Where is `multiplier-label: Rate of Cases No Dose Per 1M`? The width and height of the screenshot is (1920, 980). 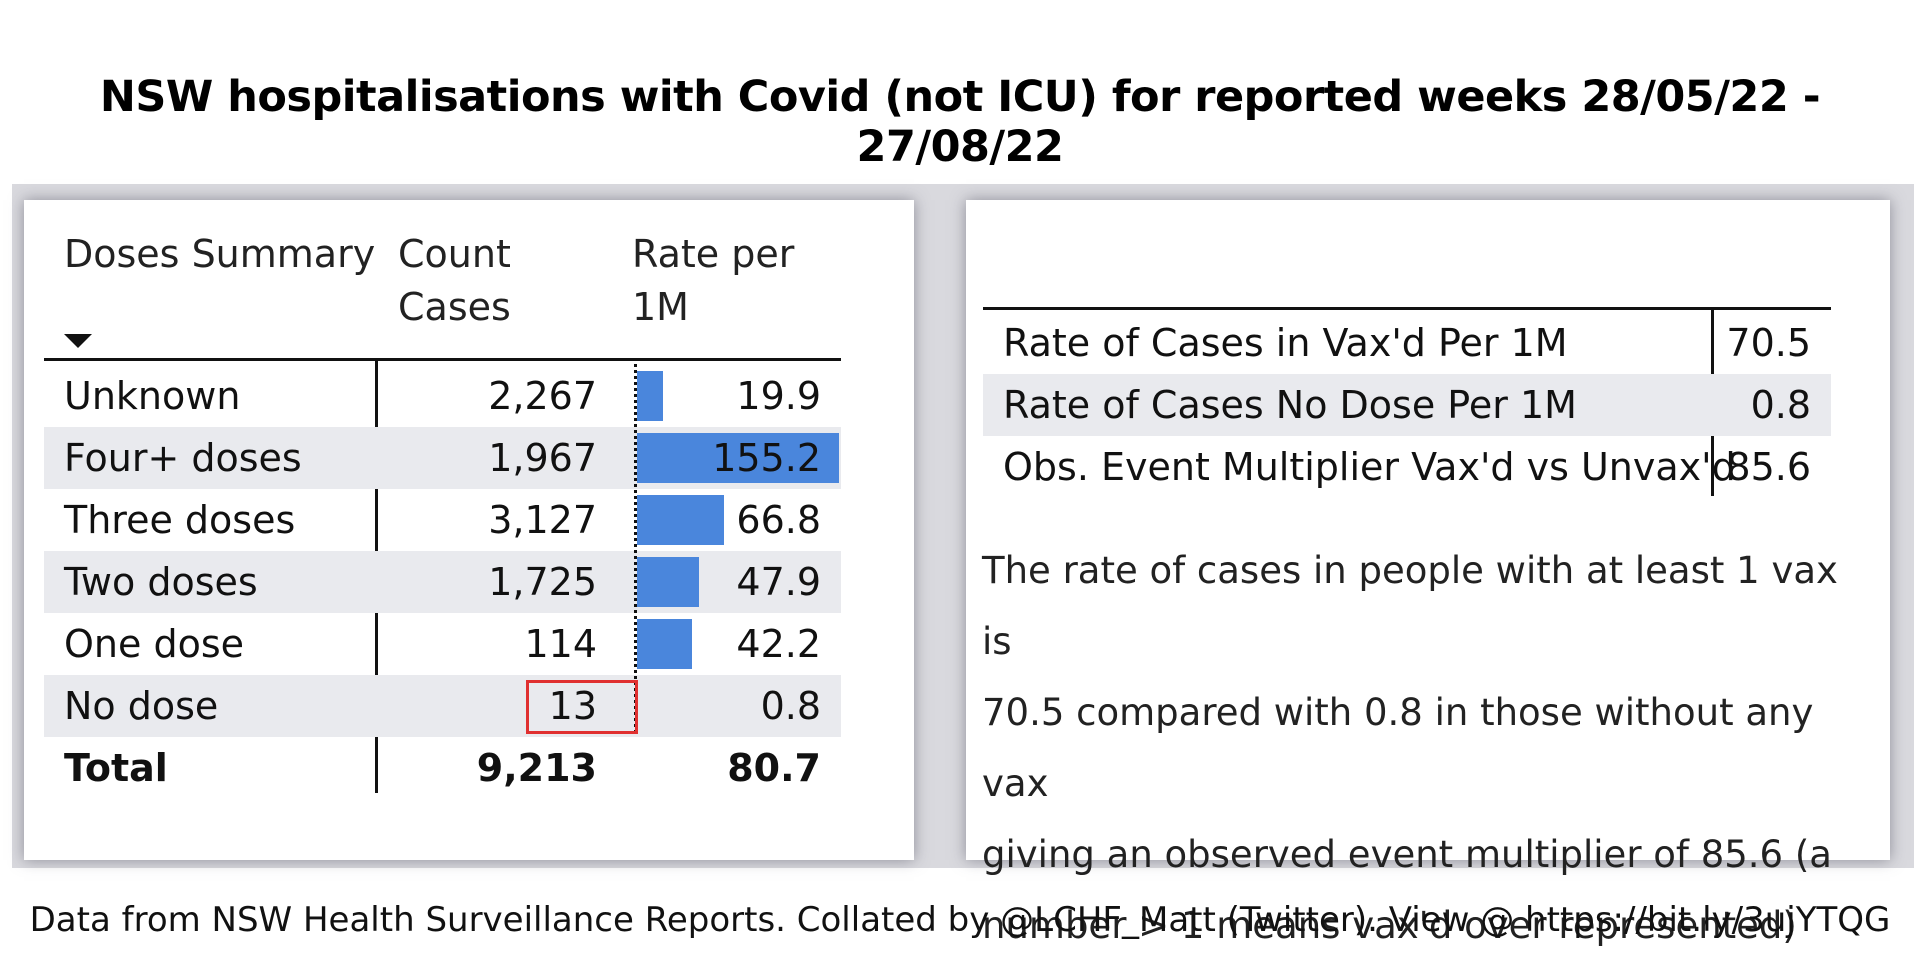
multiplier-label: Rate of Cases No Dose Per 1M is located at coordinates (1290, 405).